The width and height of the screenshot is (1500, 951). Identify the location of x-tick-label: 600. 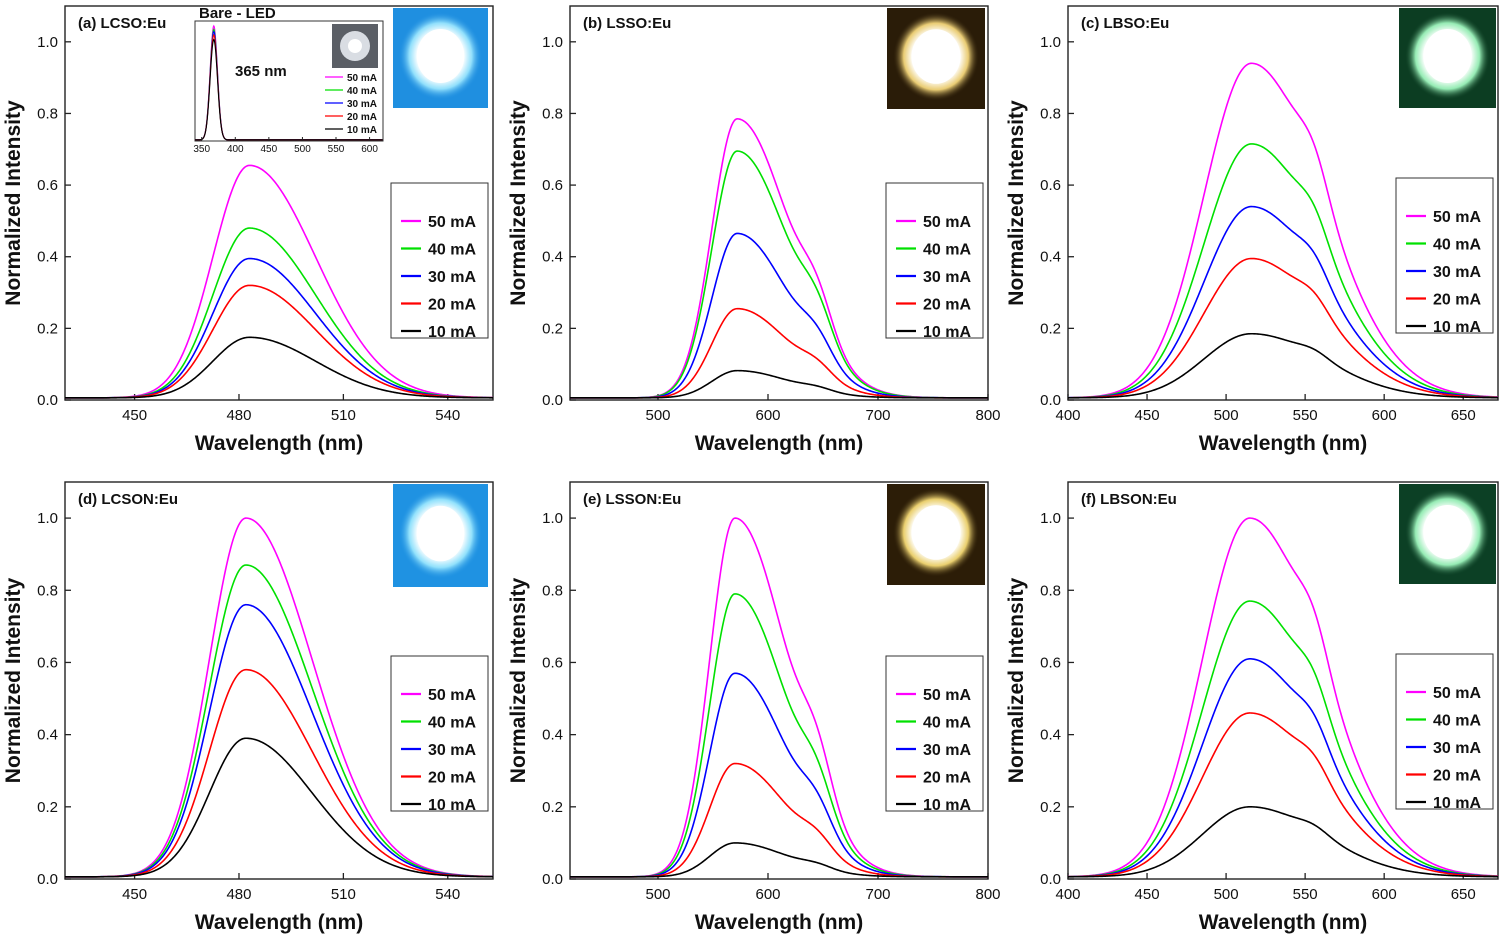
(1384, 415).